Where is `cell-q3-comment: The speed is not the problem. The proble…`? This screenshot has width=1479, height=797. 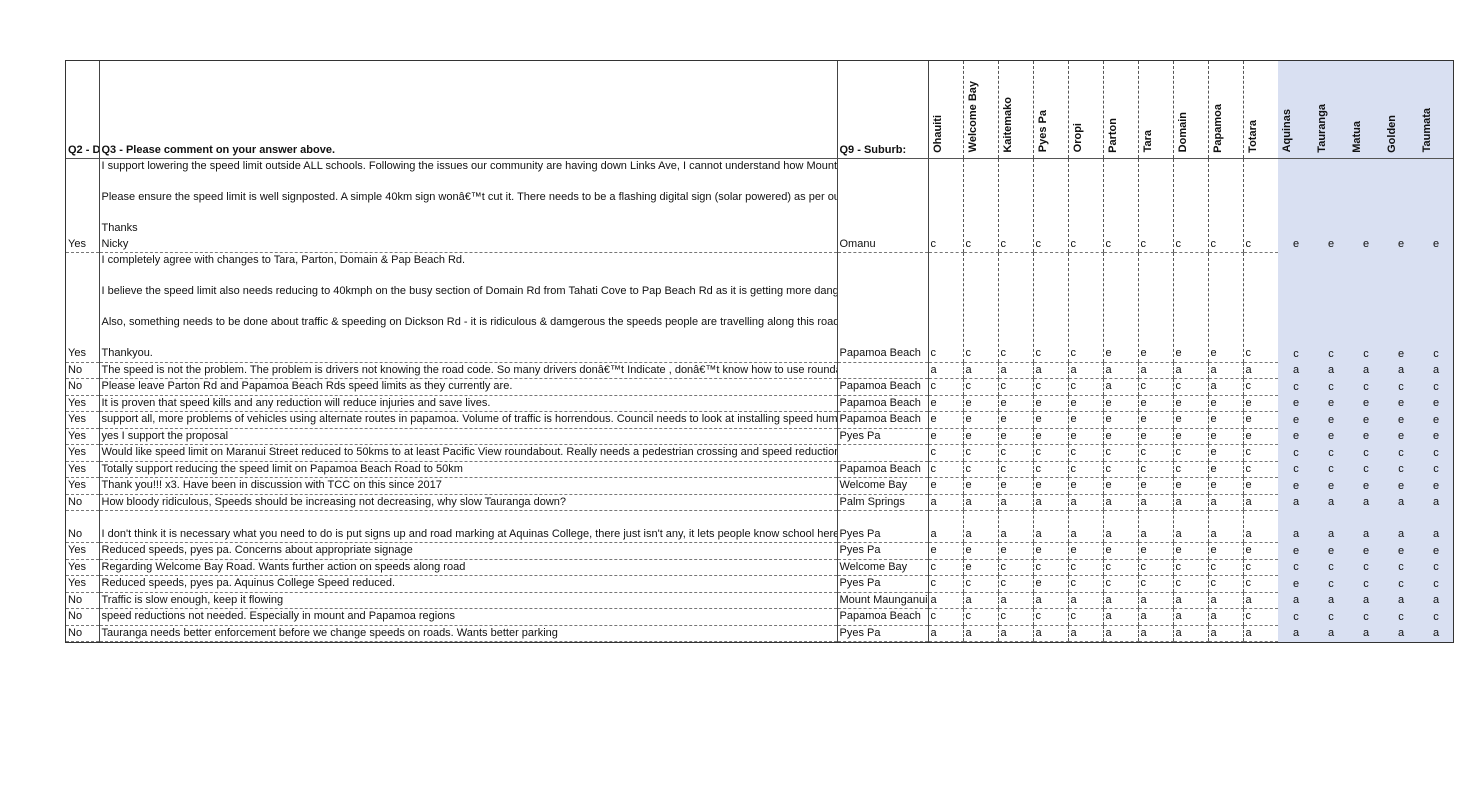 cell-q3-comment: The speed is not the problem. The proble… is located at coordinates (467, 370).